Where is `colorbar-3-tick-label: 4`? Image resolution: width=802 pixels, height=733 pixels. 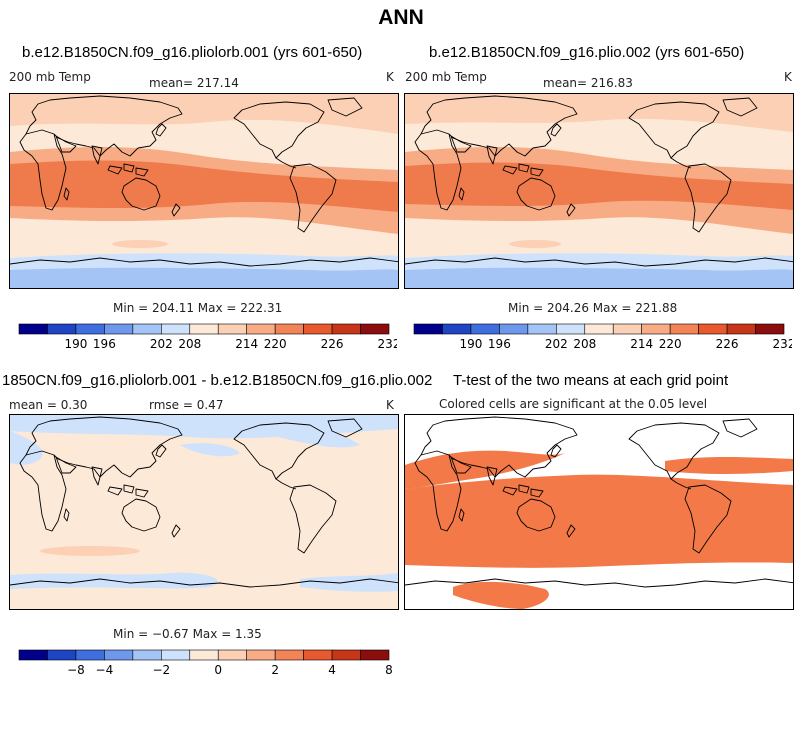 colorbar-3-tick-label: 4 is located at coordinates (332, 670).